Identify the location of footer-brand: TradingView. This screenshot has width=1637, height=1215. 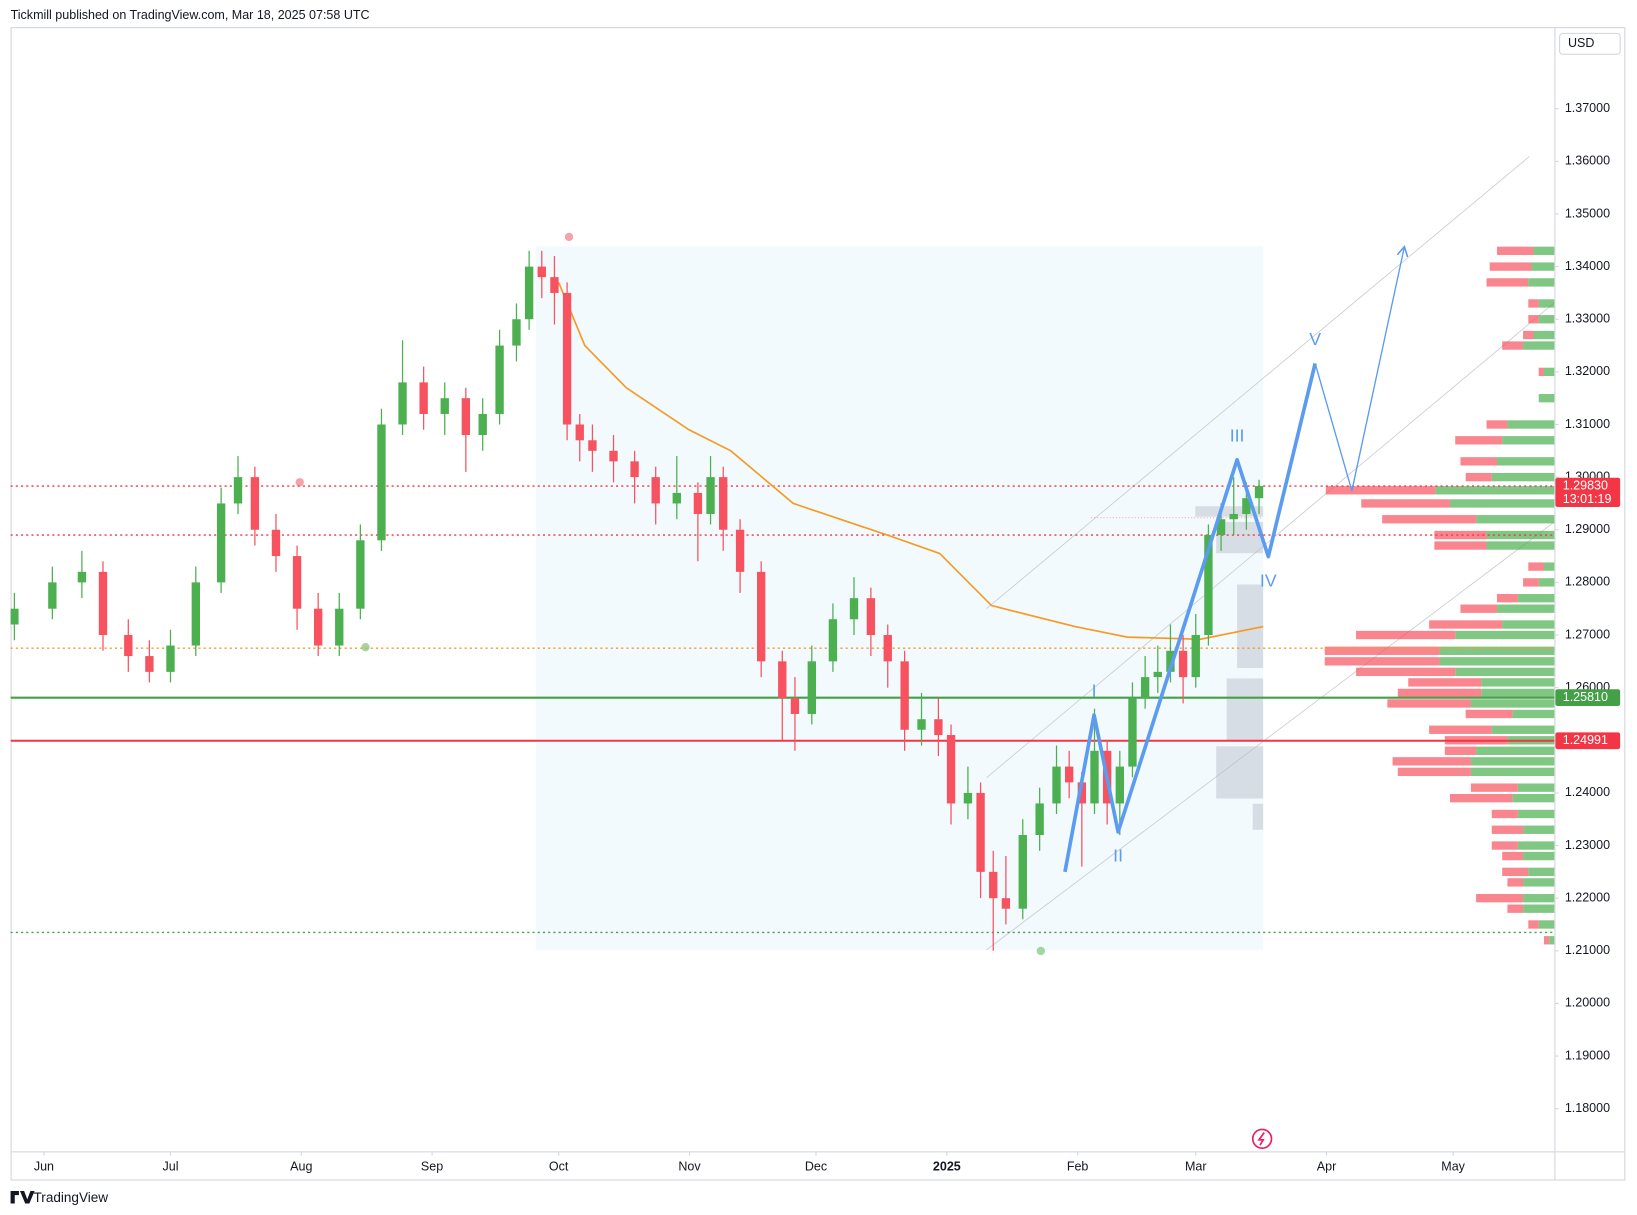
(71, 1197).